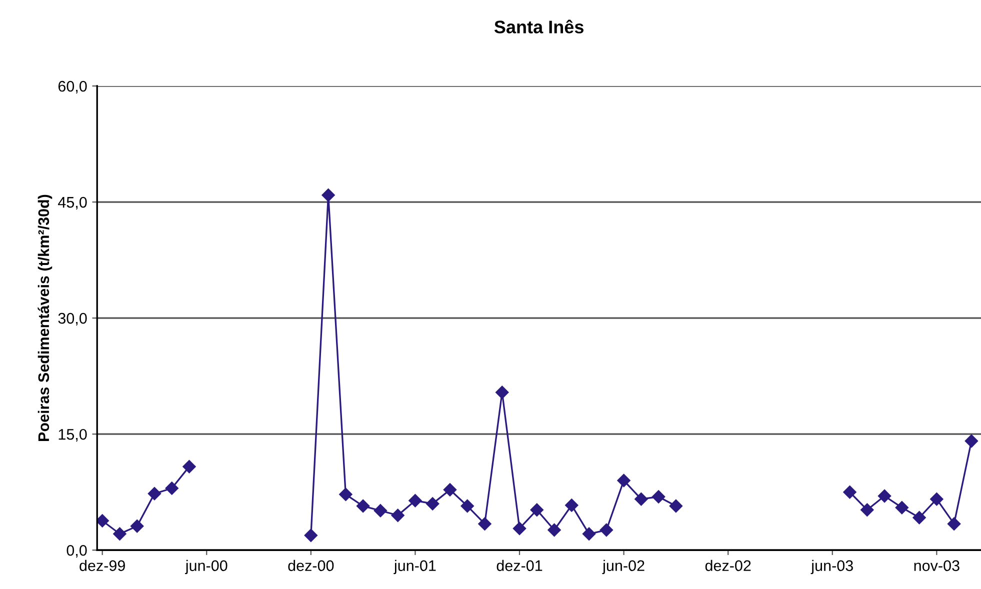 The height and width of the screenshot is (589, 981). I want to click on y-tick-label: 15,0, so click(72, 435).